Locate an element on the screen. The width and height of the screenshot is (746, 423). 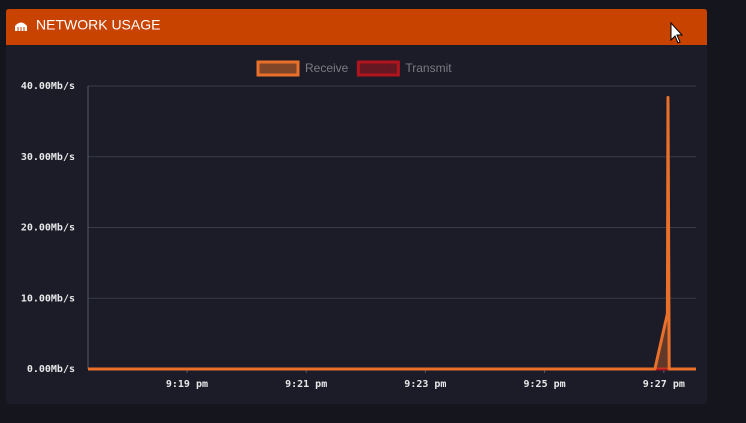
y-tick-label: 30.00Mb/s is located at coordinates (48, 157).